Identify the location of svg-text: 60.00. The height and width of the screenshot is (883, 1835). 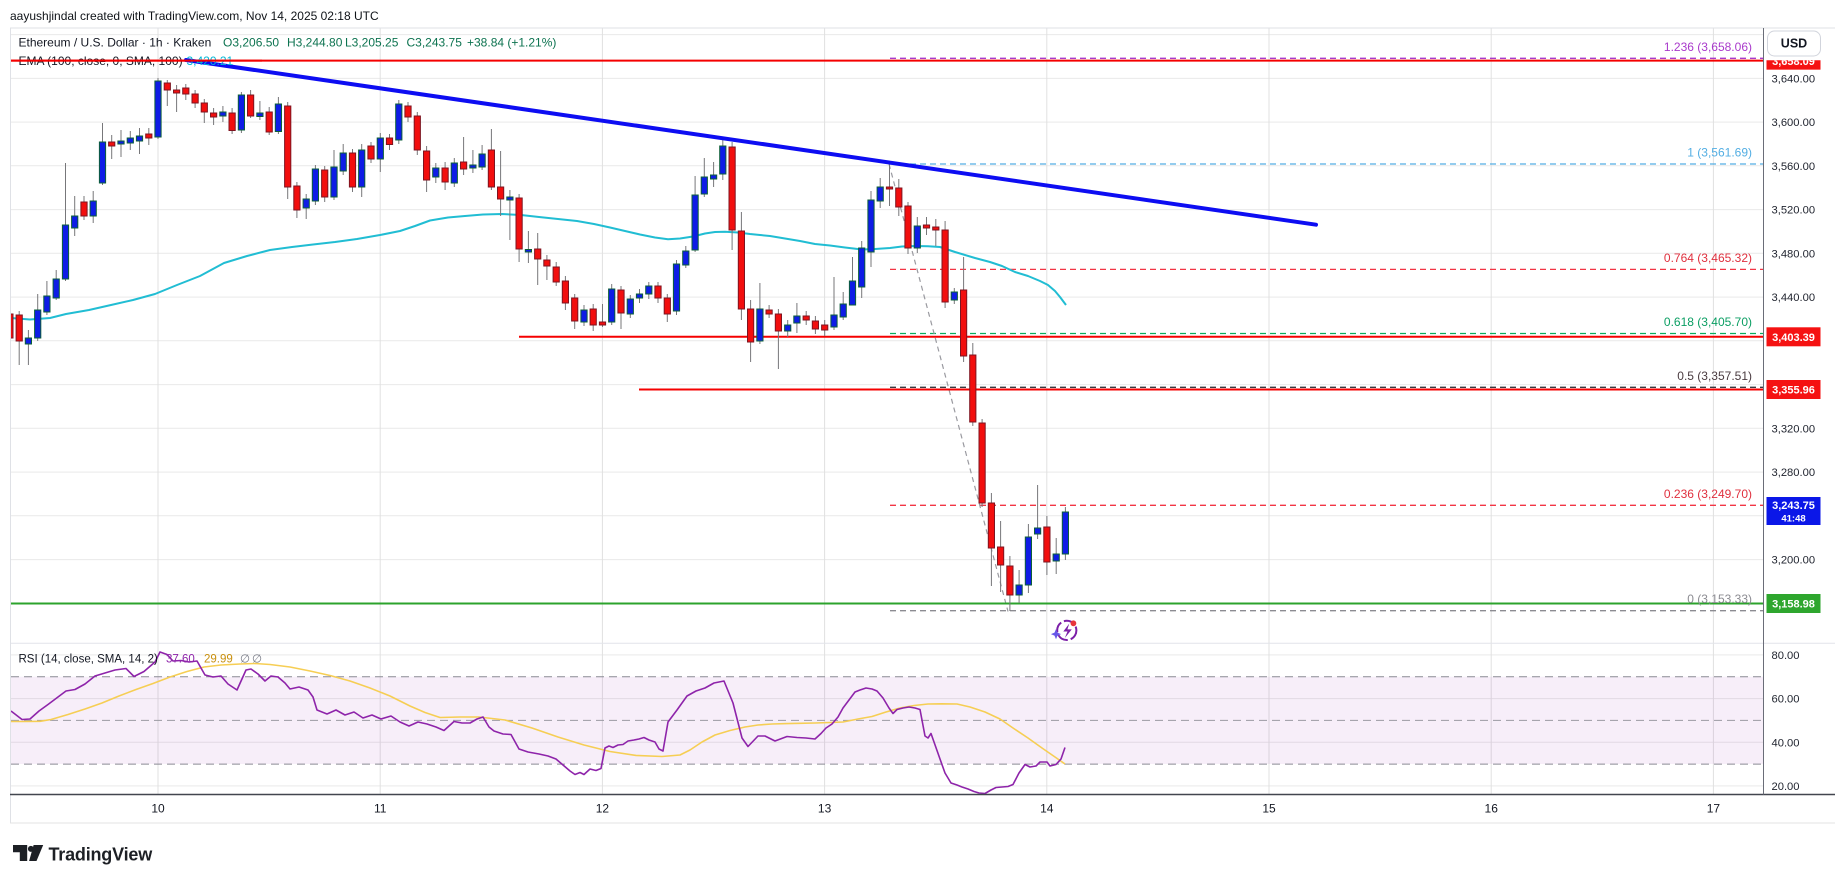
(1786, 700).